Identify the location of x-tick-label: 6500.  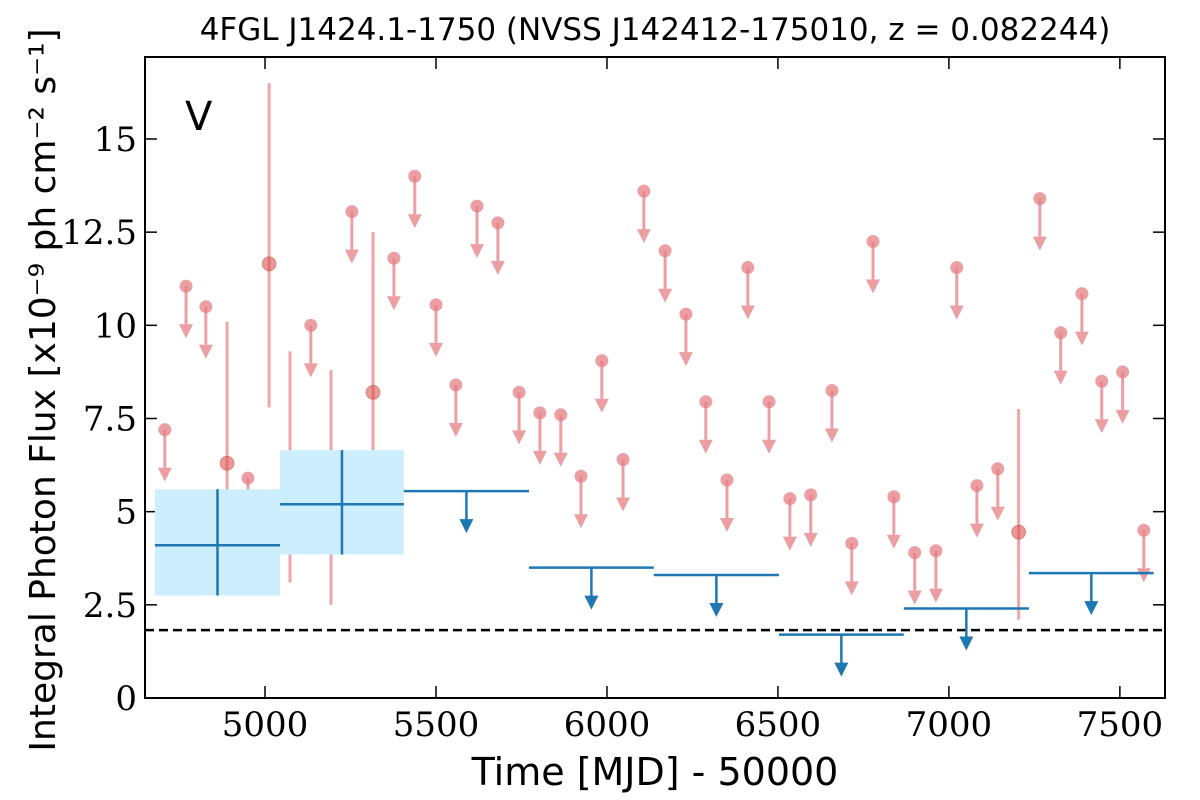
(778, 725).